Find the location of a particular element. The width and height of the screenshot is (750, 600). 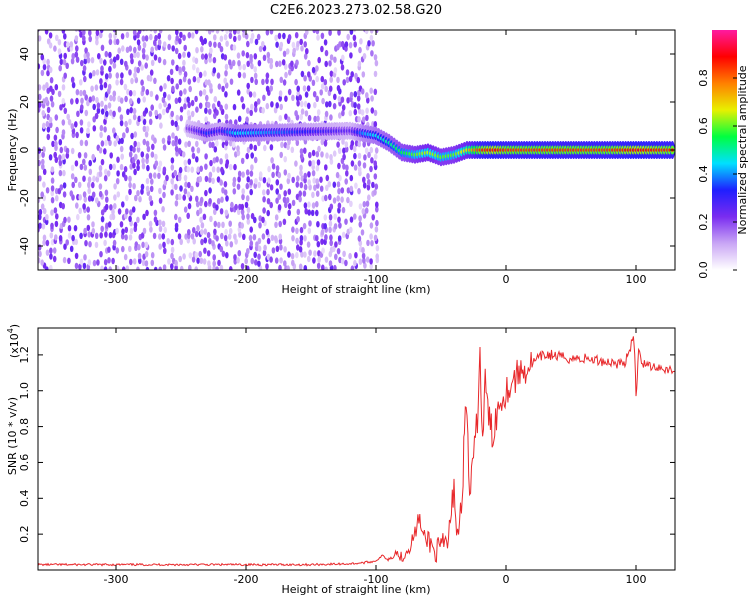

colorbar-tick-label: 0.2 is located at coordinates (703, 222).